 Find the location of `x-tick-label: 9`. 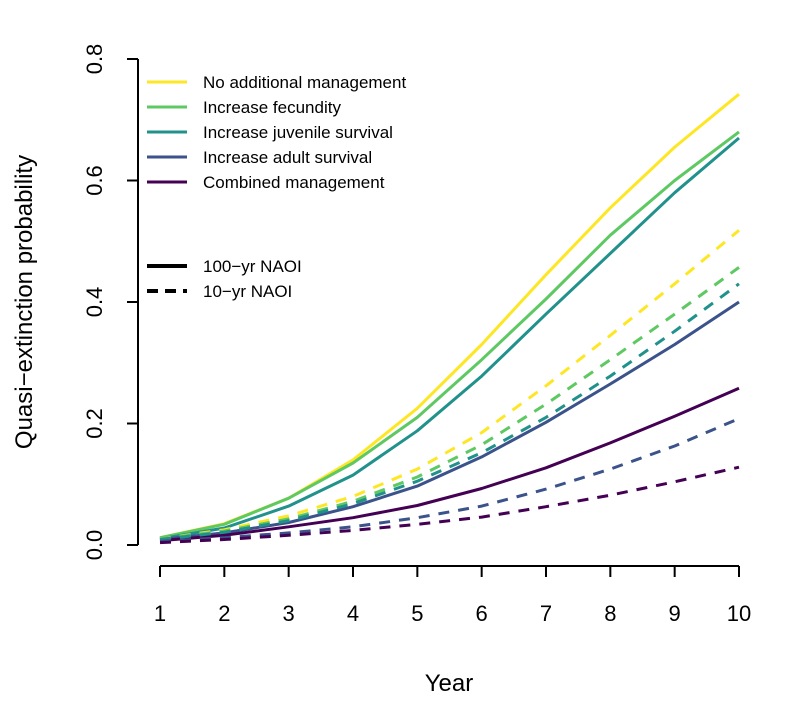

x-tick-label: 9 is located at coordinates (675, 613).